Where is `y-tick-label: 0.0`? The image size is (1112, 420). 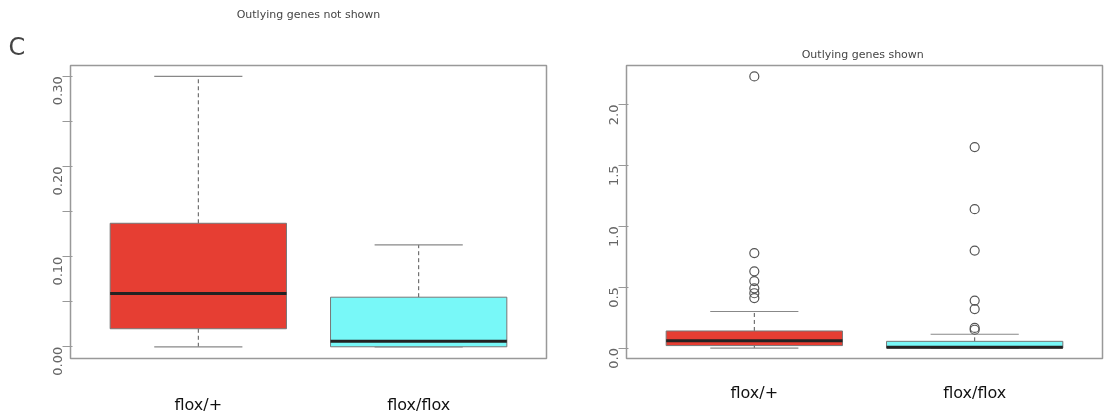
y-tick-label: 0.0 is located at coordinates (613, 358).